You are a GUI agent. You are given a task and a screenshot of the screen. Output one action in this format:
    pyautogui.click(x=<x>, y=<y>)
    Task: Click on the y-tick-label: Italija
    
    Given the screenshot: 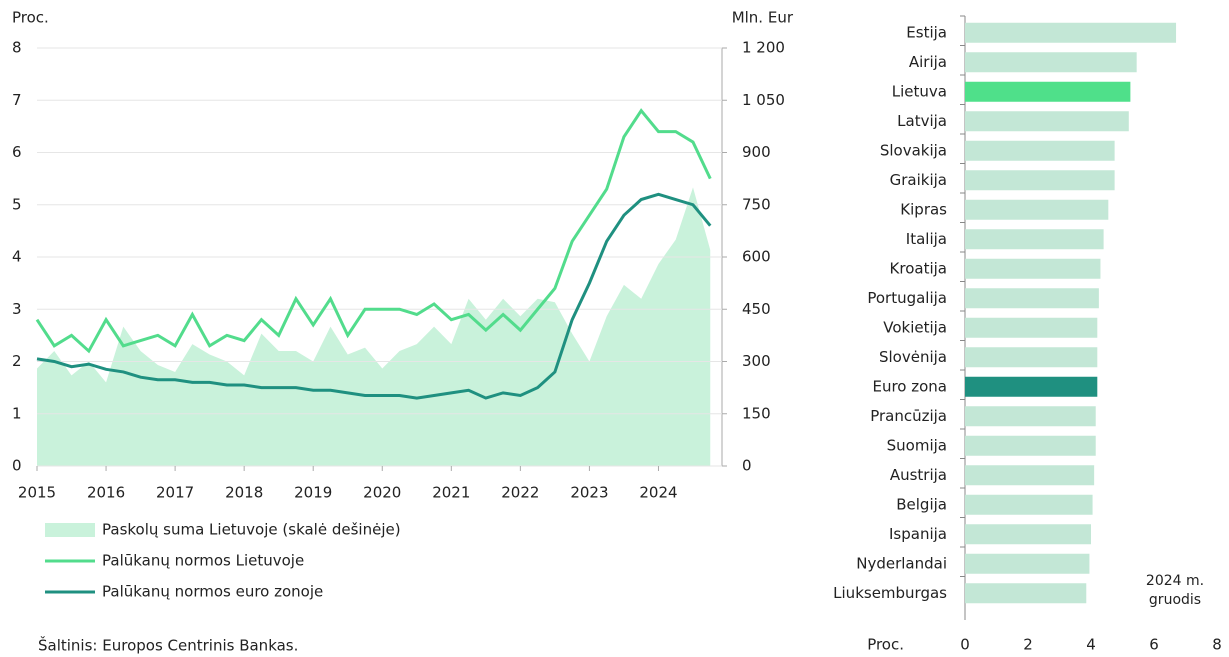 What is the action you would take?
    pyautogui.click(x=926, y=239)
    